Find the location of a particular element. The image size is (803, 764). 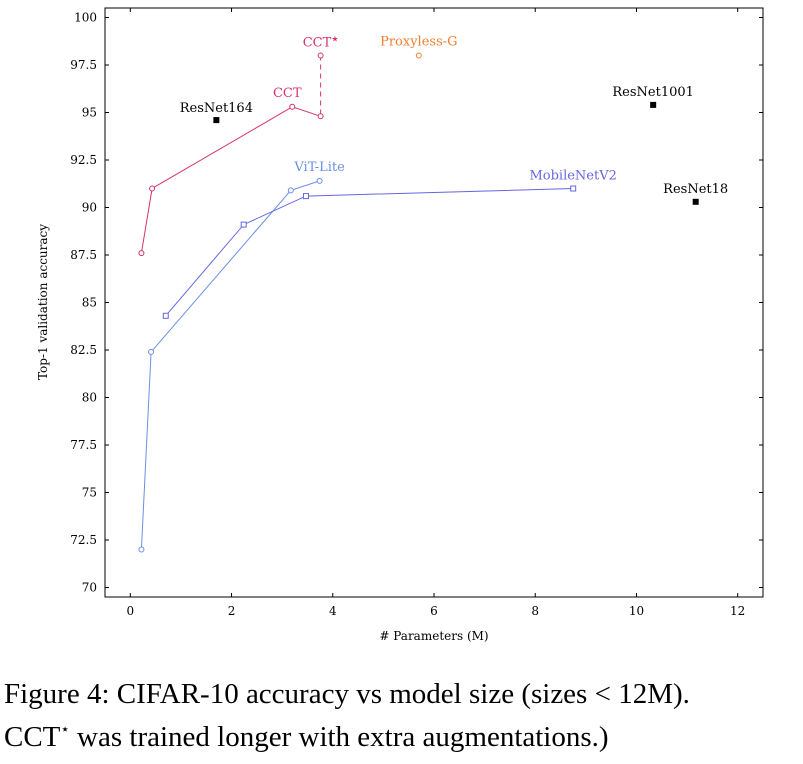

vit-lite-line is located at coordinates (230, 365).